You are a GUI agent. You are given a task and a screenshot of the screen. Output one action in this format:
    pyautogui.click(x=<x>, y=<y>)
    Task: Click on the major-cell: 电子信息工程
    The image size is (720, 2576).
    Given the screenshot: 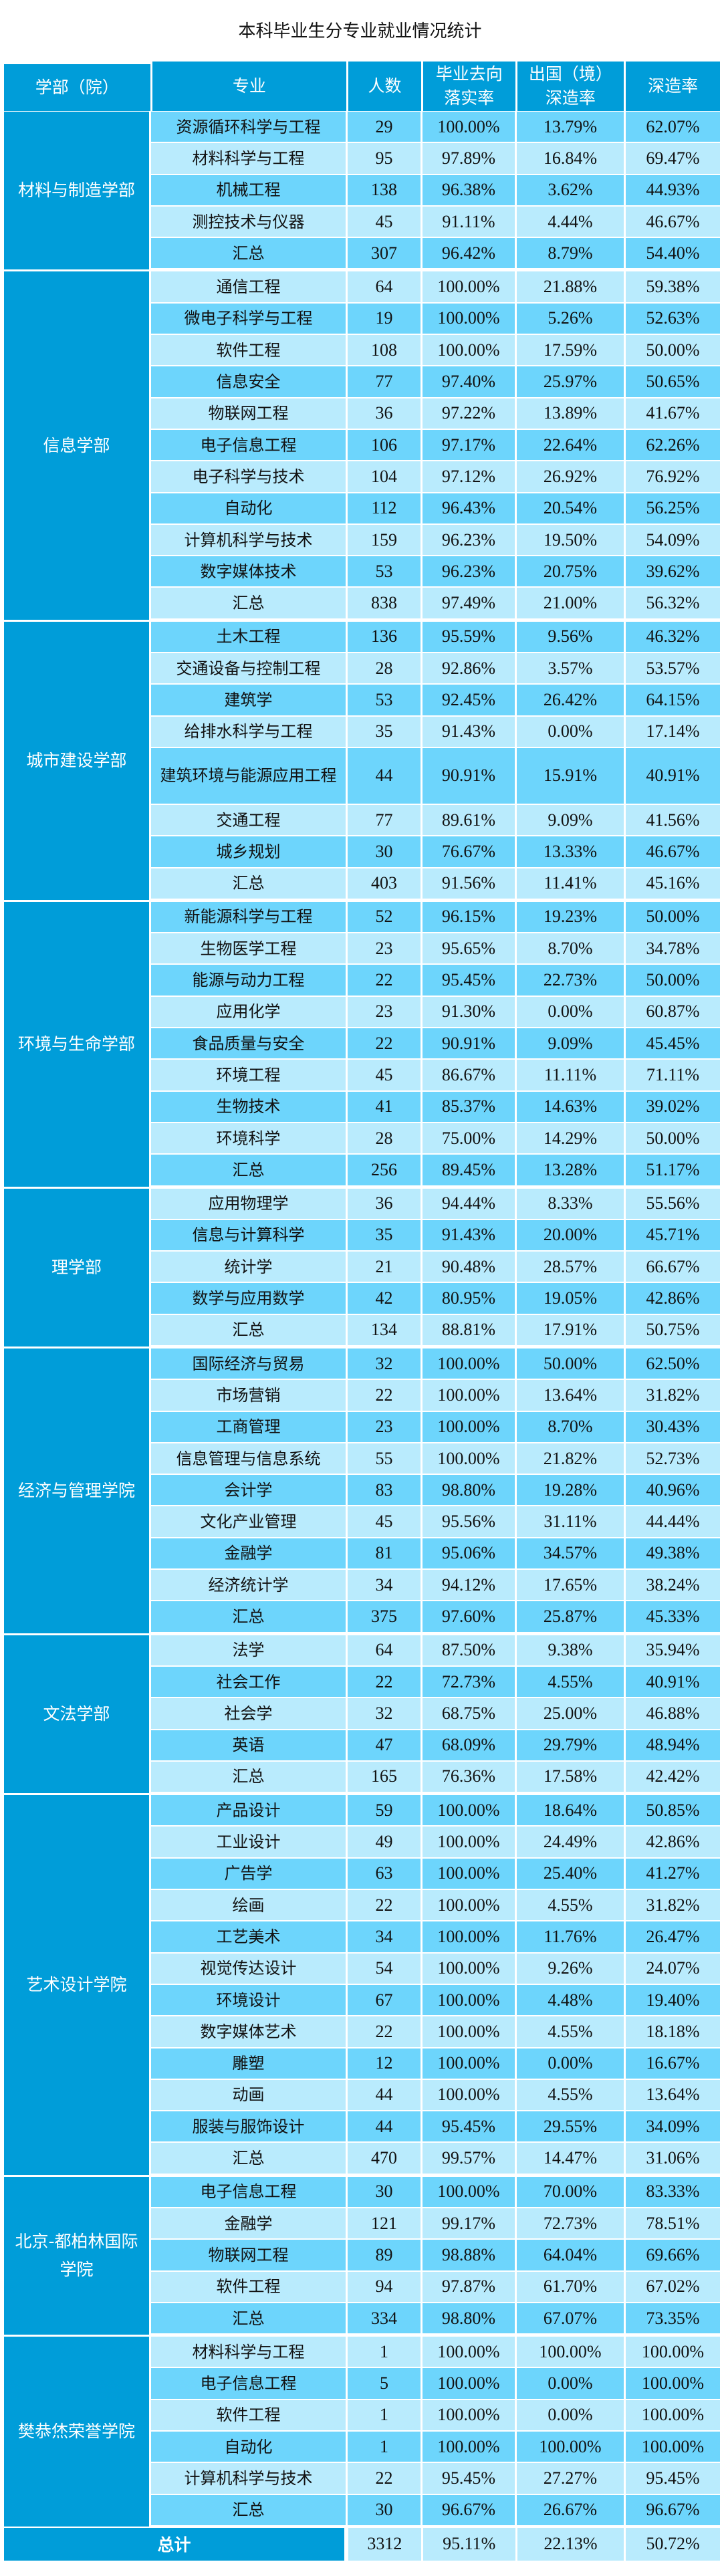 What is the action you would take?
    pyautogui.click(x=249, y=445)
    